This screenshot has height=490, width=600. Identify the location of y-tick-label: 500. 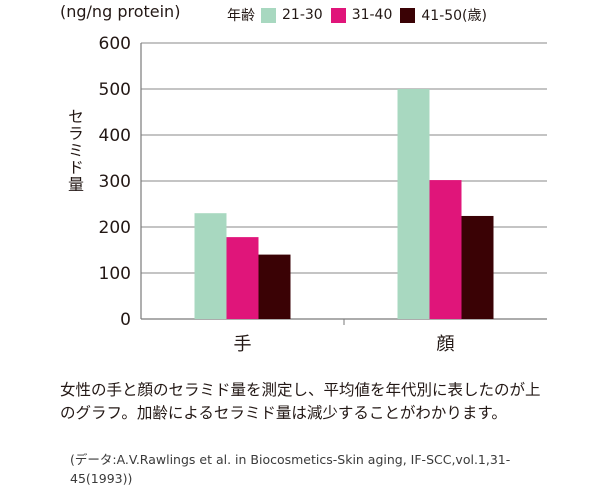
(115, 90).